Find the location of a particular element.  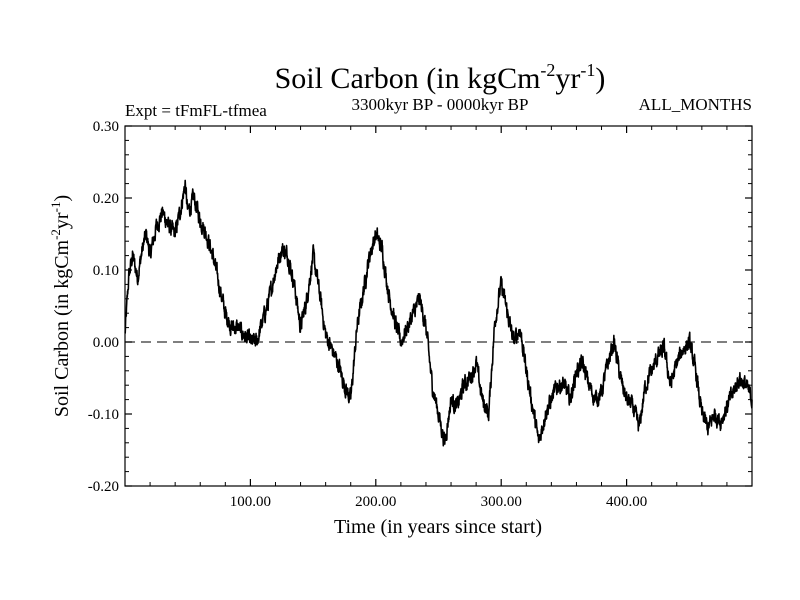

x-axis-label: Time (in years since start) is located at coordinates (438, 527).